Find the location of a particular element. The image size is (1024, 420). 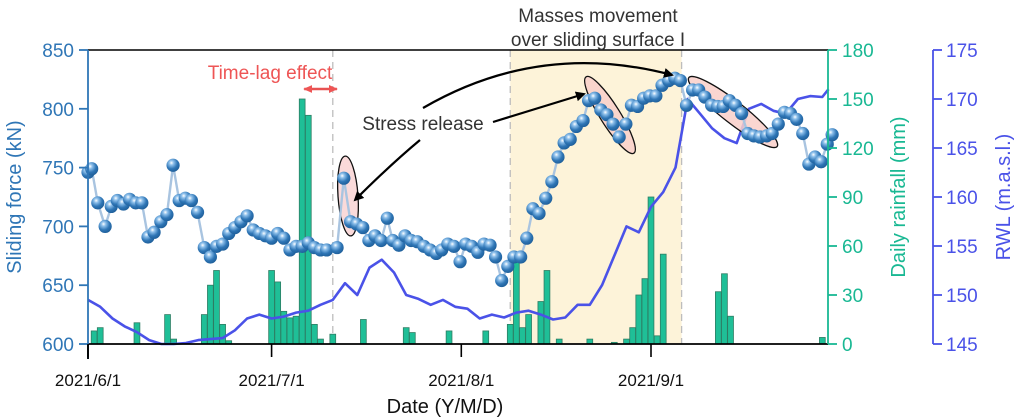

left-axis-tick-label: 600 is located at coordinates (58, 345).